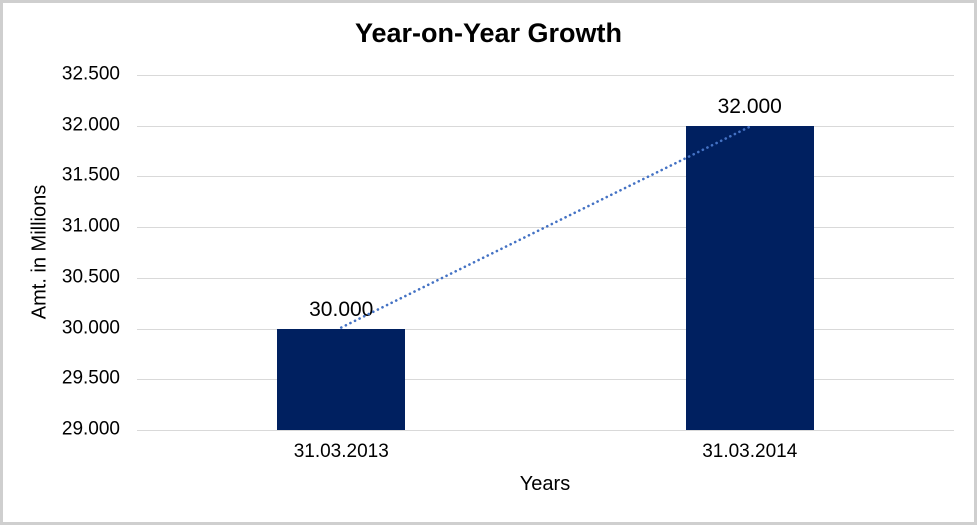 This screenshot has width=977, height=525. What do you see at coordinates (90, 226) in the screenshot?
I see `y-tick-label: 31.000` at bounding box center [90, 226].